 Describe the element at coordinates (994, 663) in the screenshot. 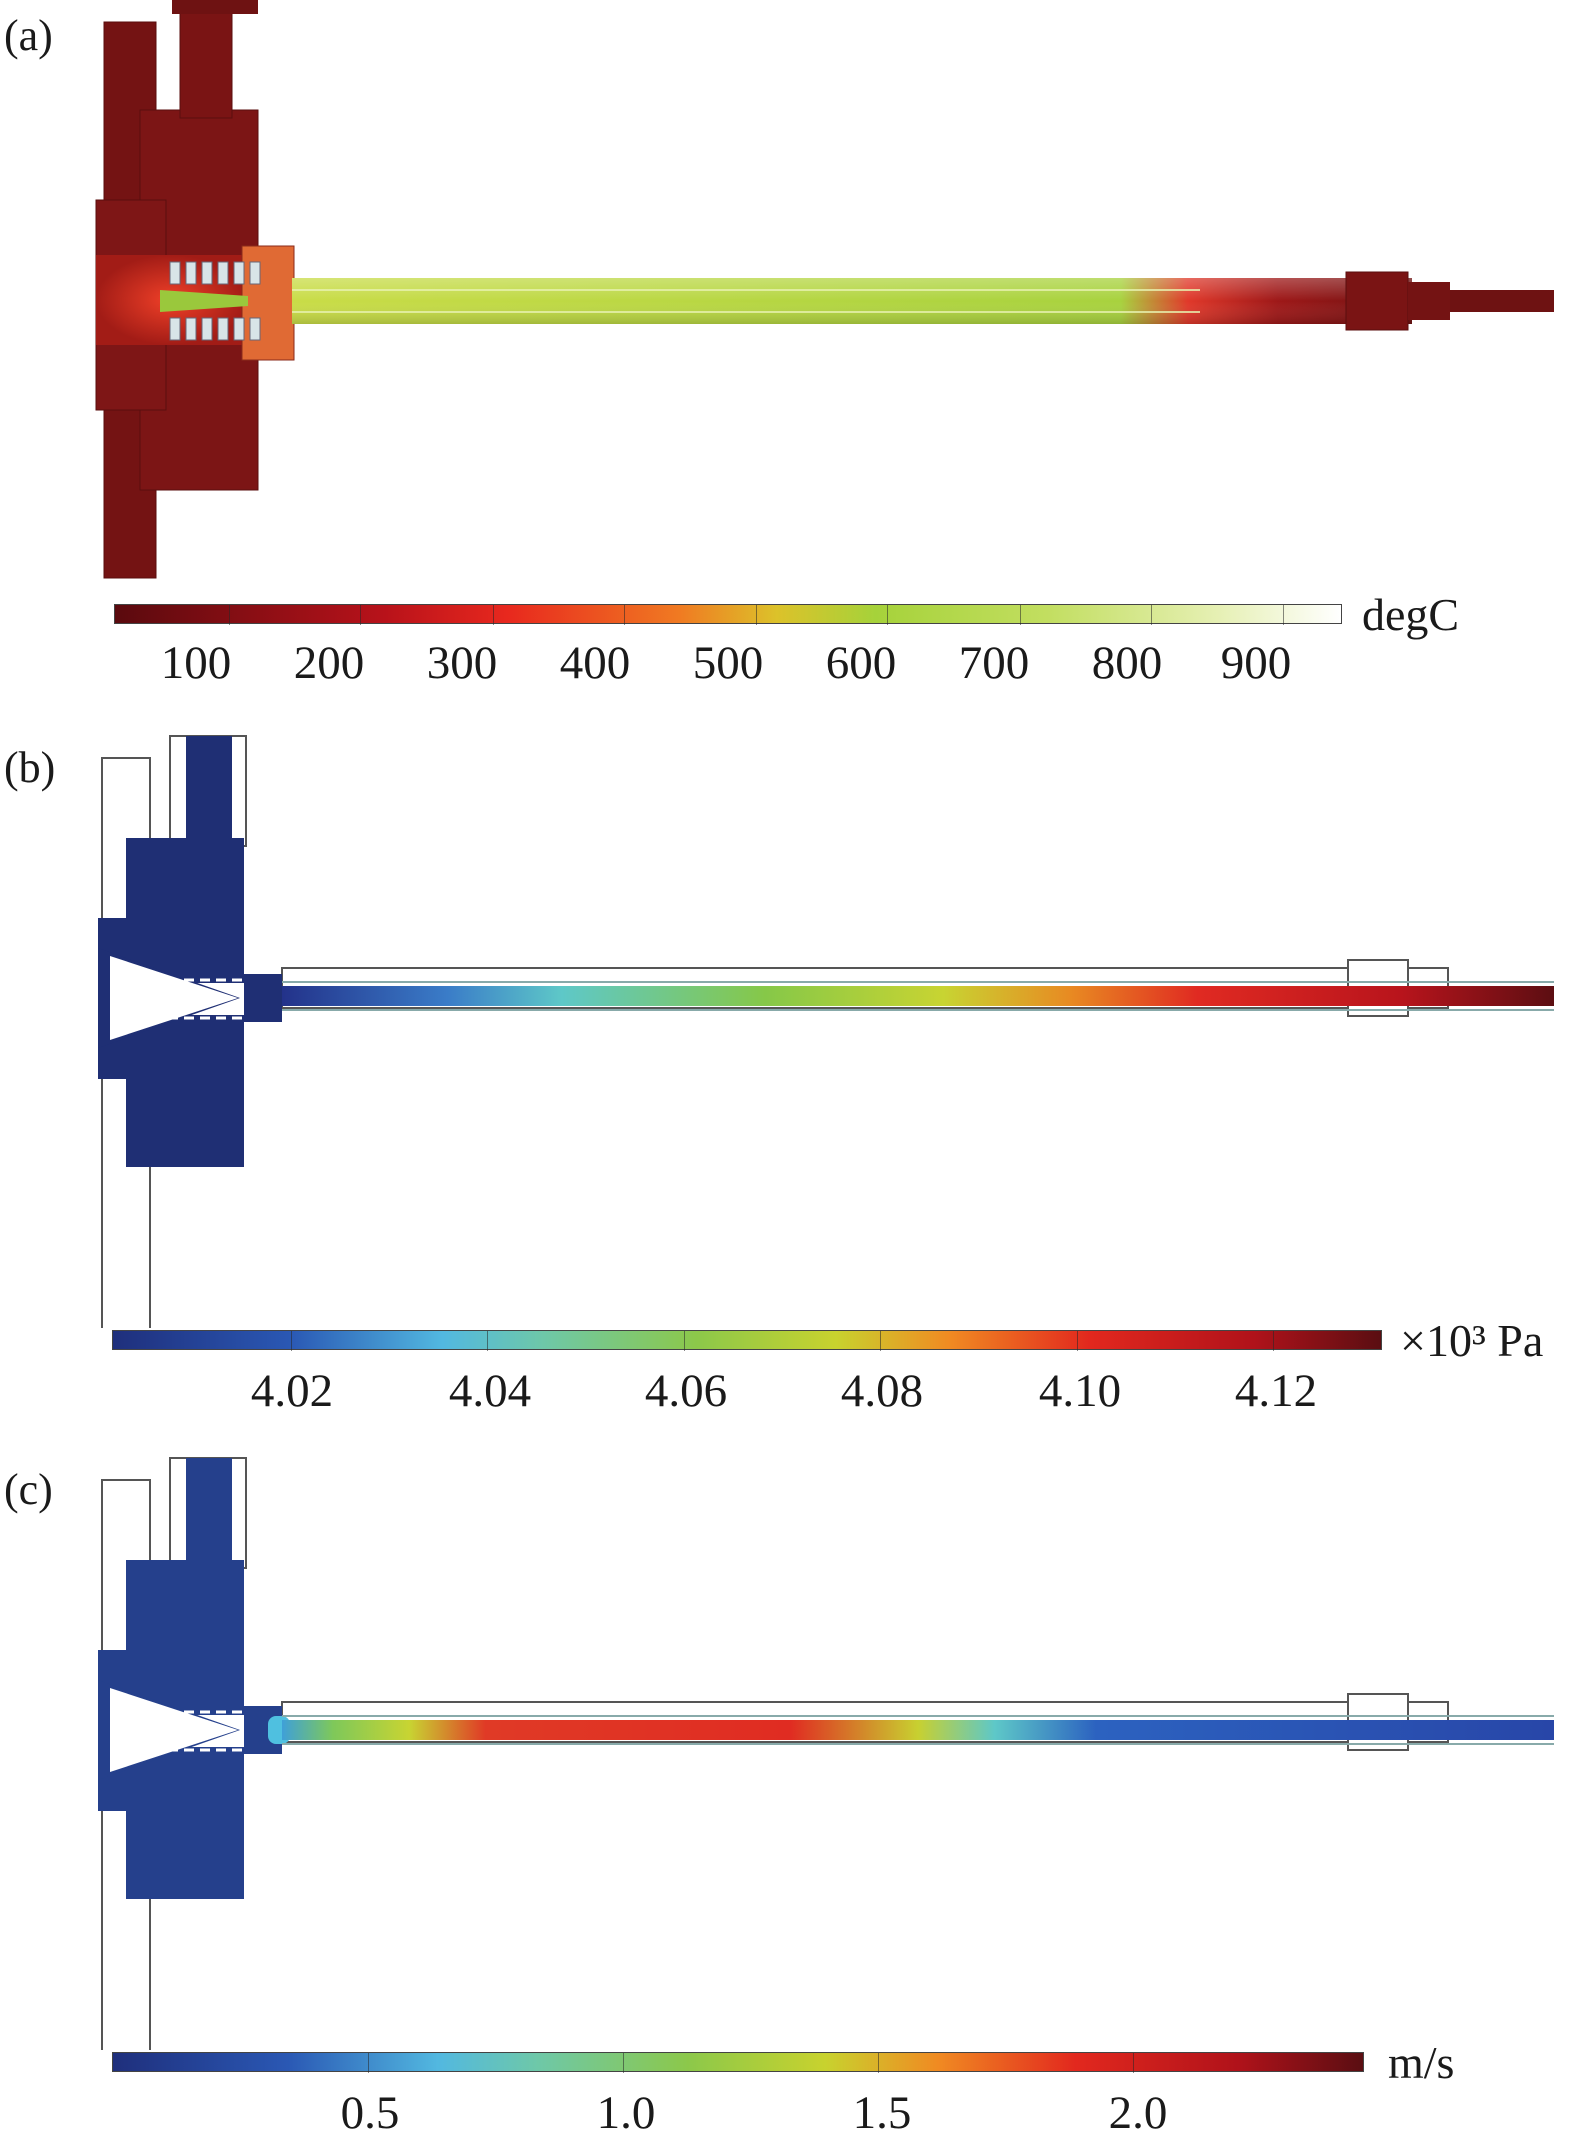

I see `tick-label: 700` at that location.